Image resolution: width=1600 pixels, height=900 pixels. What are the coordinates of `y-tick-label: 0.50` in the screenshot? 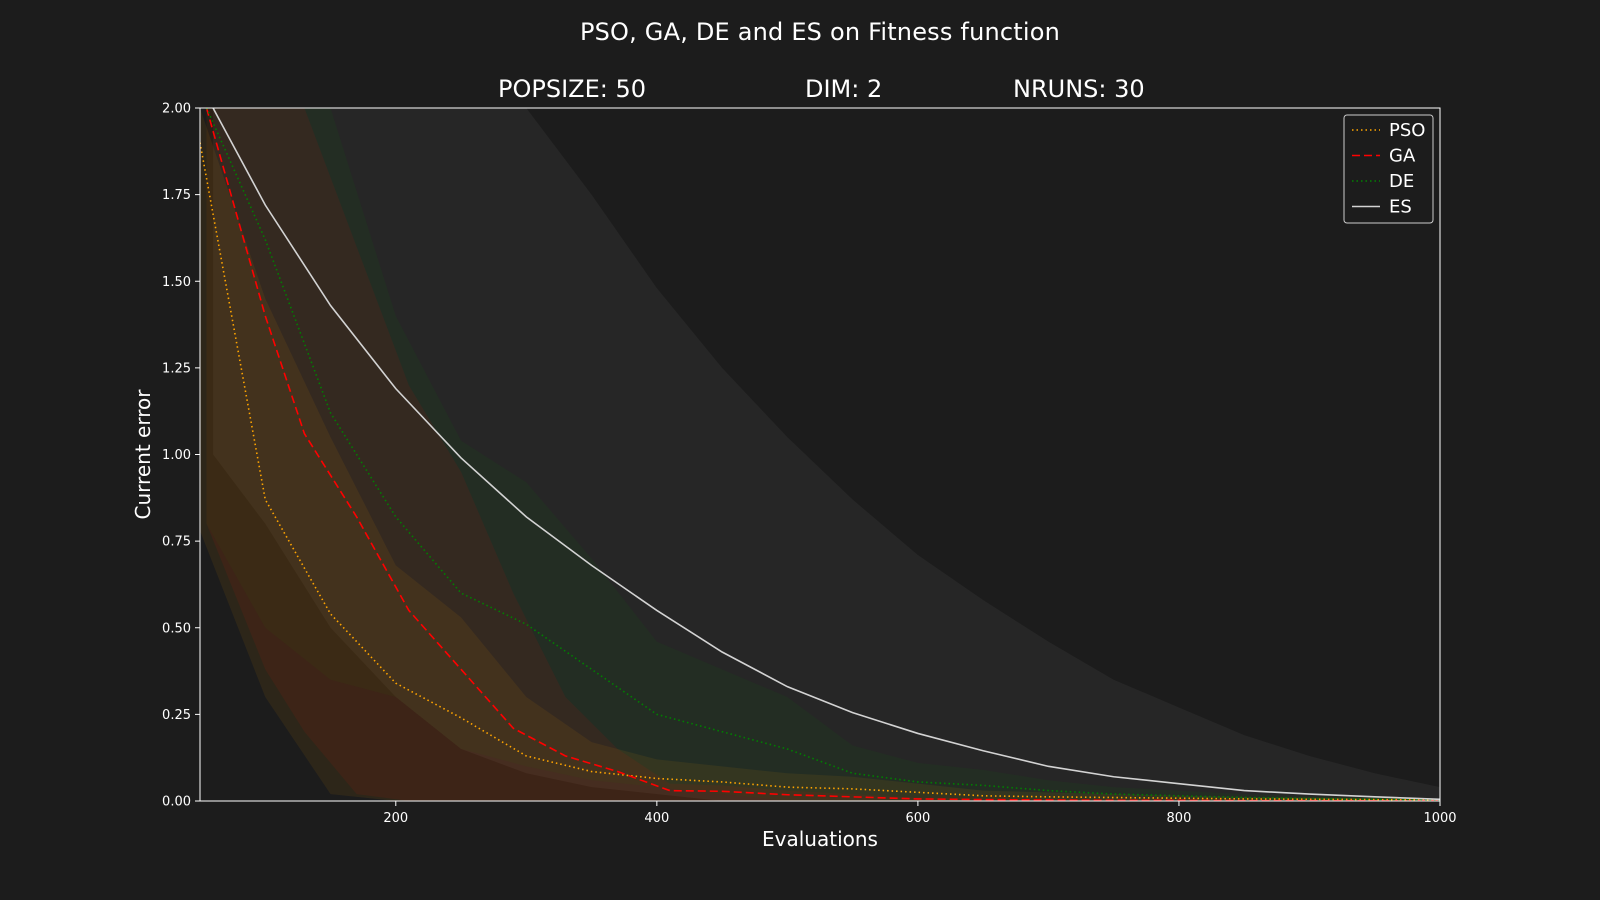 It's located at (176, 628).